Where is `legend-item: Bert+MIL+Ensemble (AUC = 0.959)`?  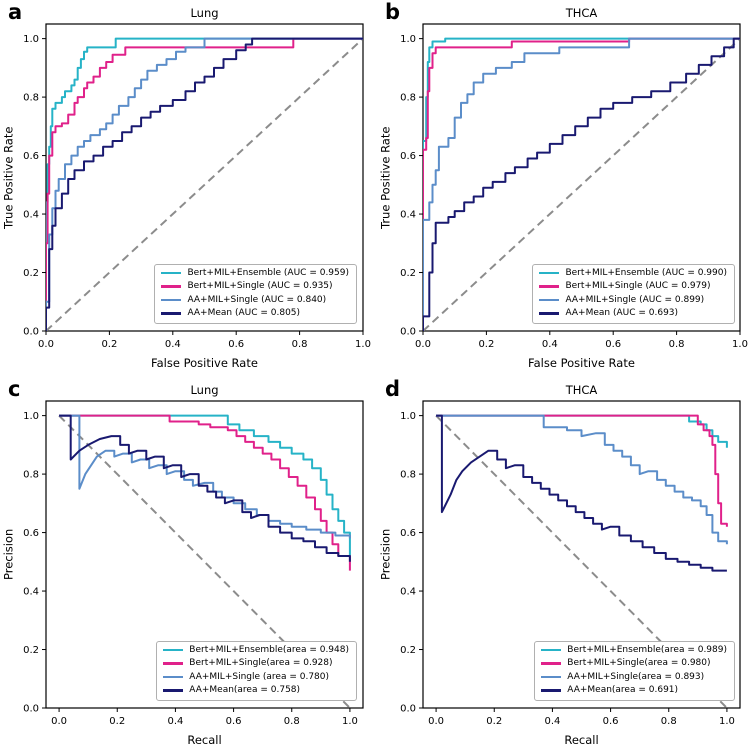 legend-item: Bert+MIL+Ensemble (AUC = 0.959) is located at coordinates (255, 273).